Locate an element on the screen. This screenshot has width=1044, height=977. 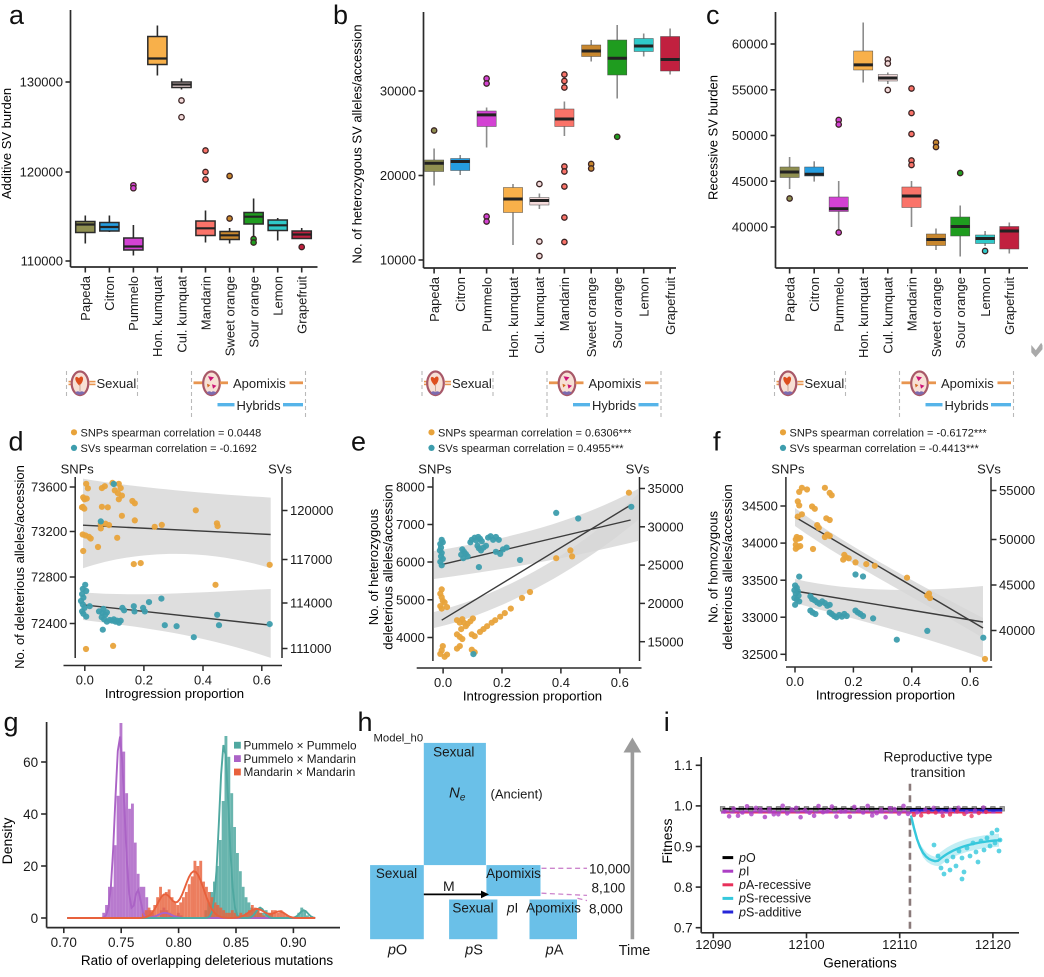
svg-text:SVs spearman correlation = 0.4: SVs spearman correlation = 0.4955*** is located at coordinates (531, 449).